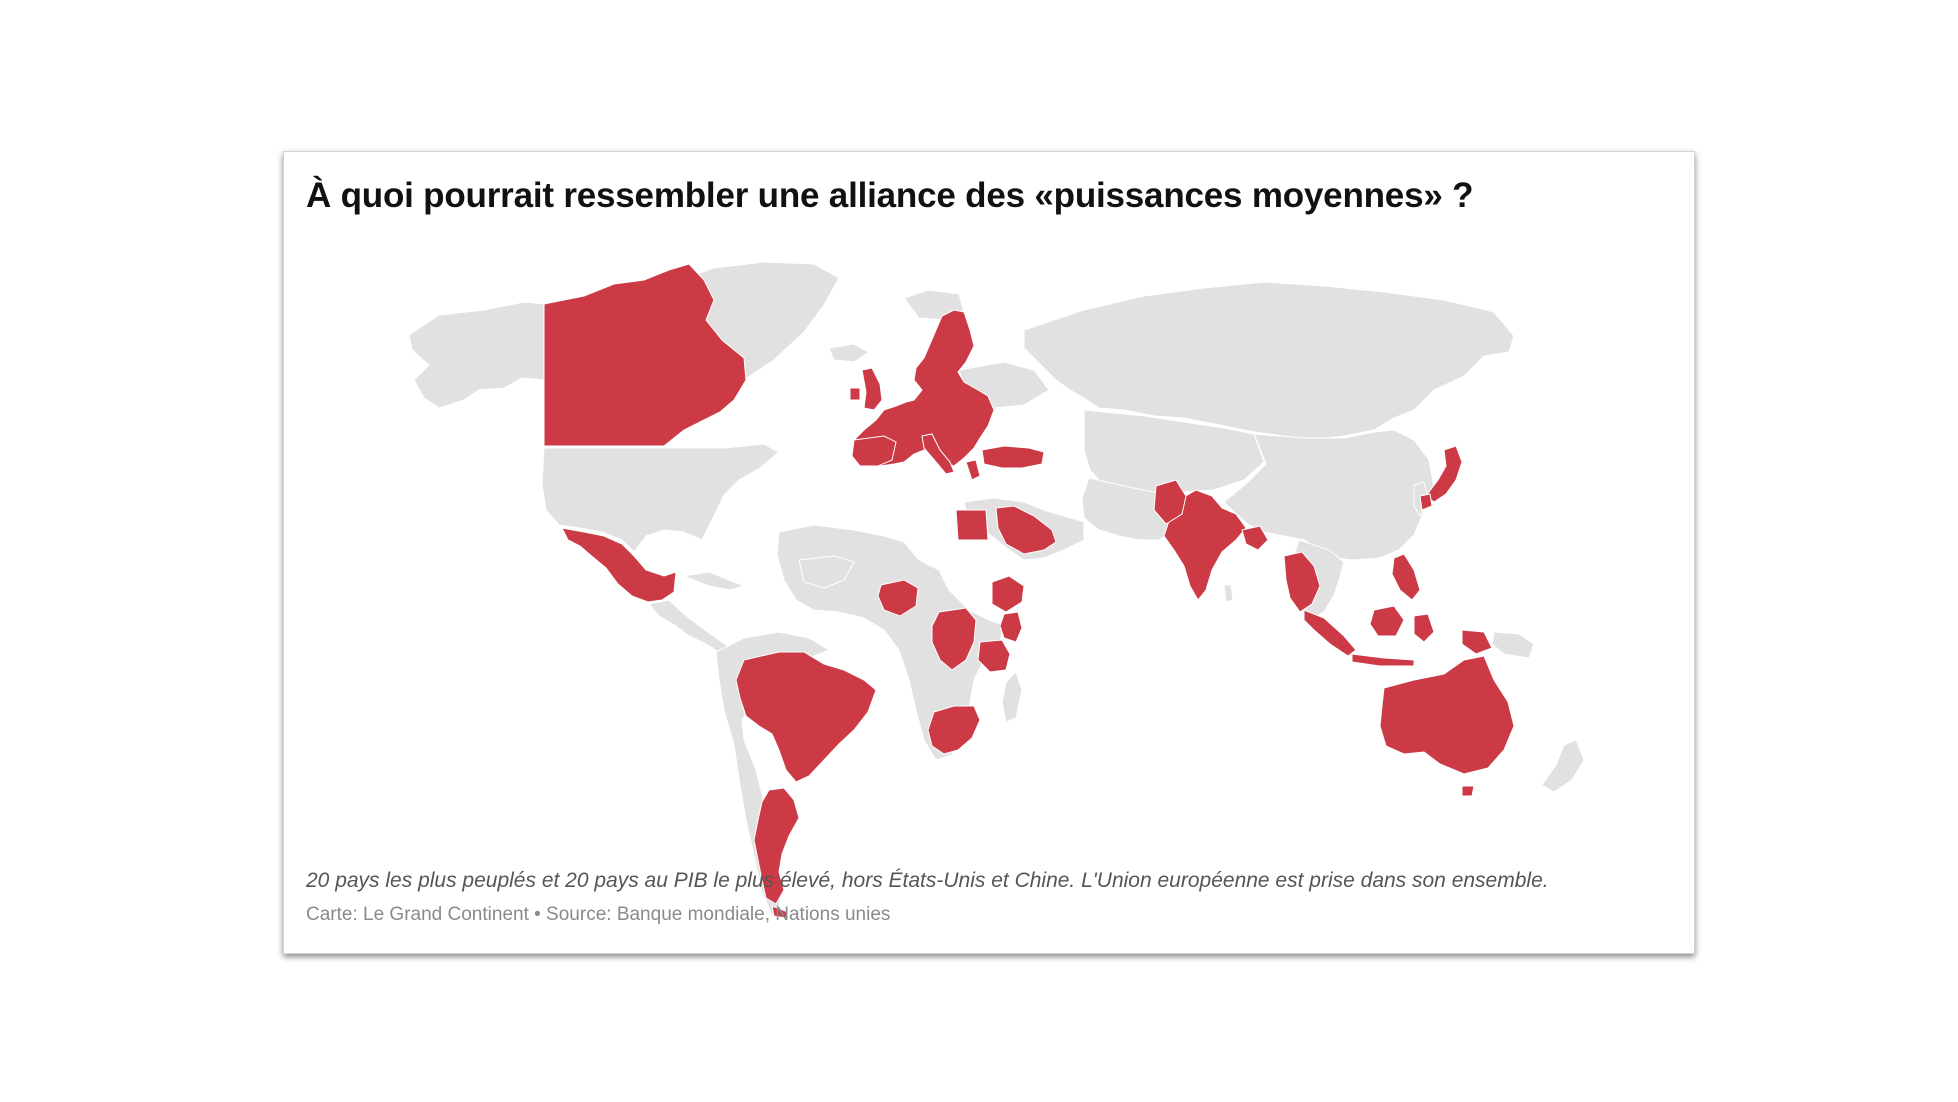 This screenshot has width=1958, height=1102. What do you see at coordinates (476, 355) in the screenshot?
I see `alaska` at bounding box center [476, 355].